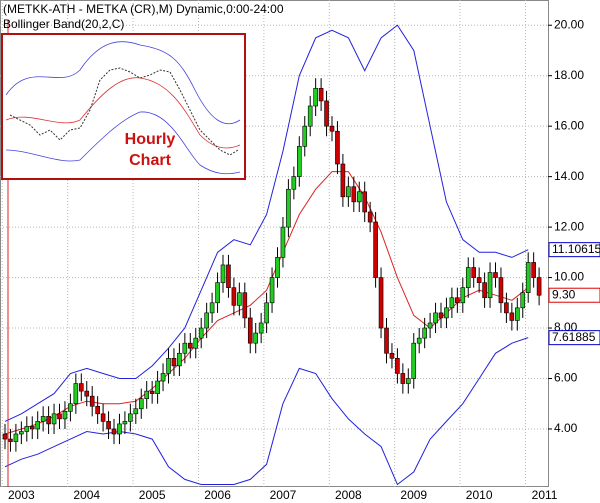 The image size is (600, 503). I want to click on x-tick-label: 2009, so click(413, 495).